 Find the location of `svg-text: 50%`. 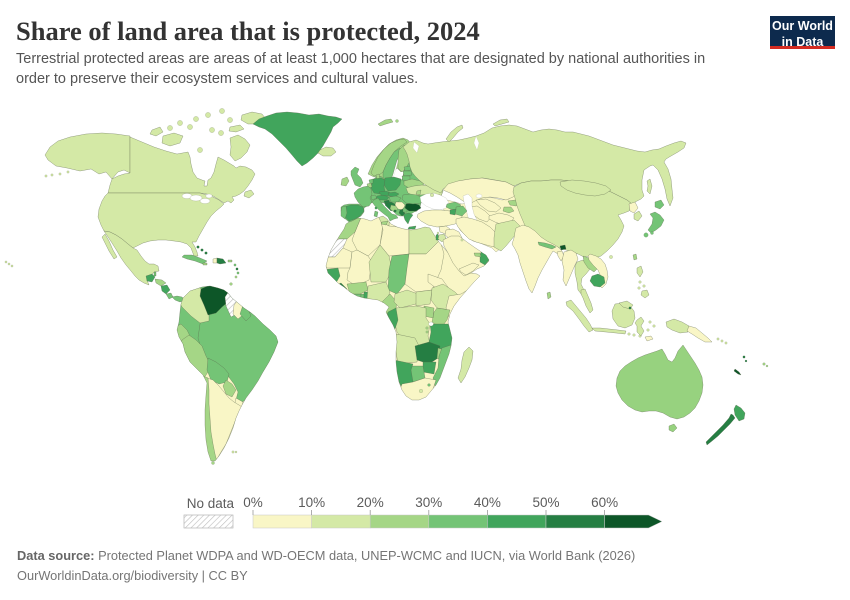

svg-text: 50% is located at coordinates (545, 502).